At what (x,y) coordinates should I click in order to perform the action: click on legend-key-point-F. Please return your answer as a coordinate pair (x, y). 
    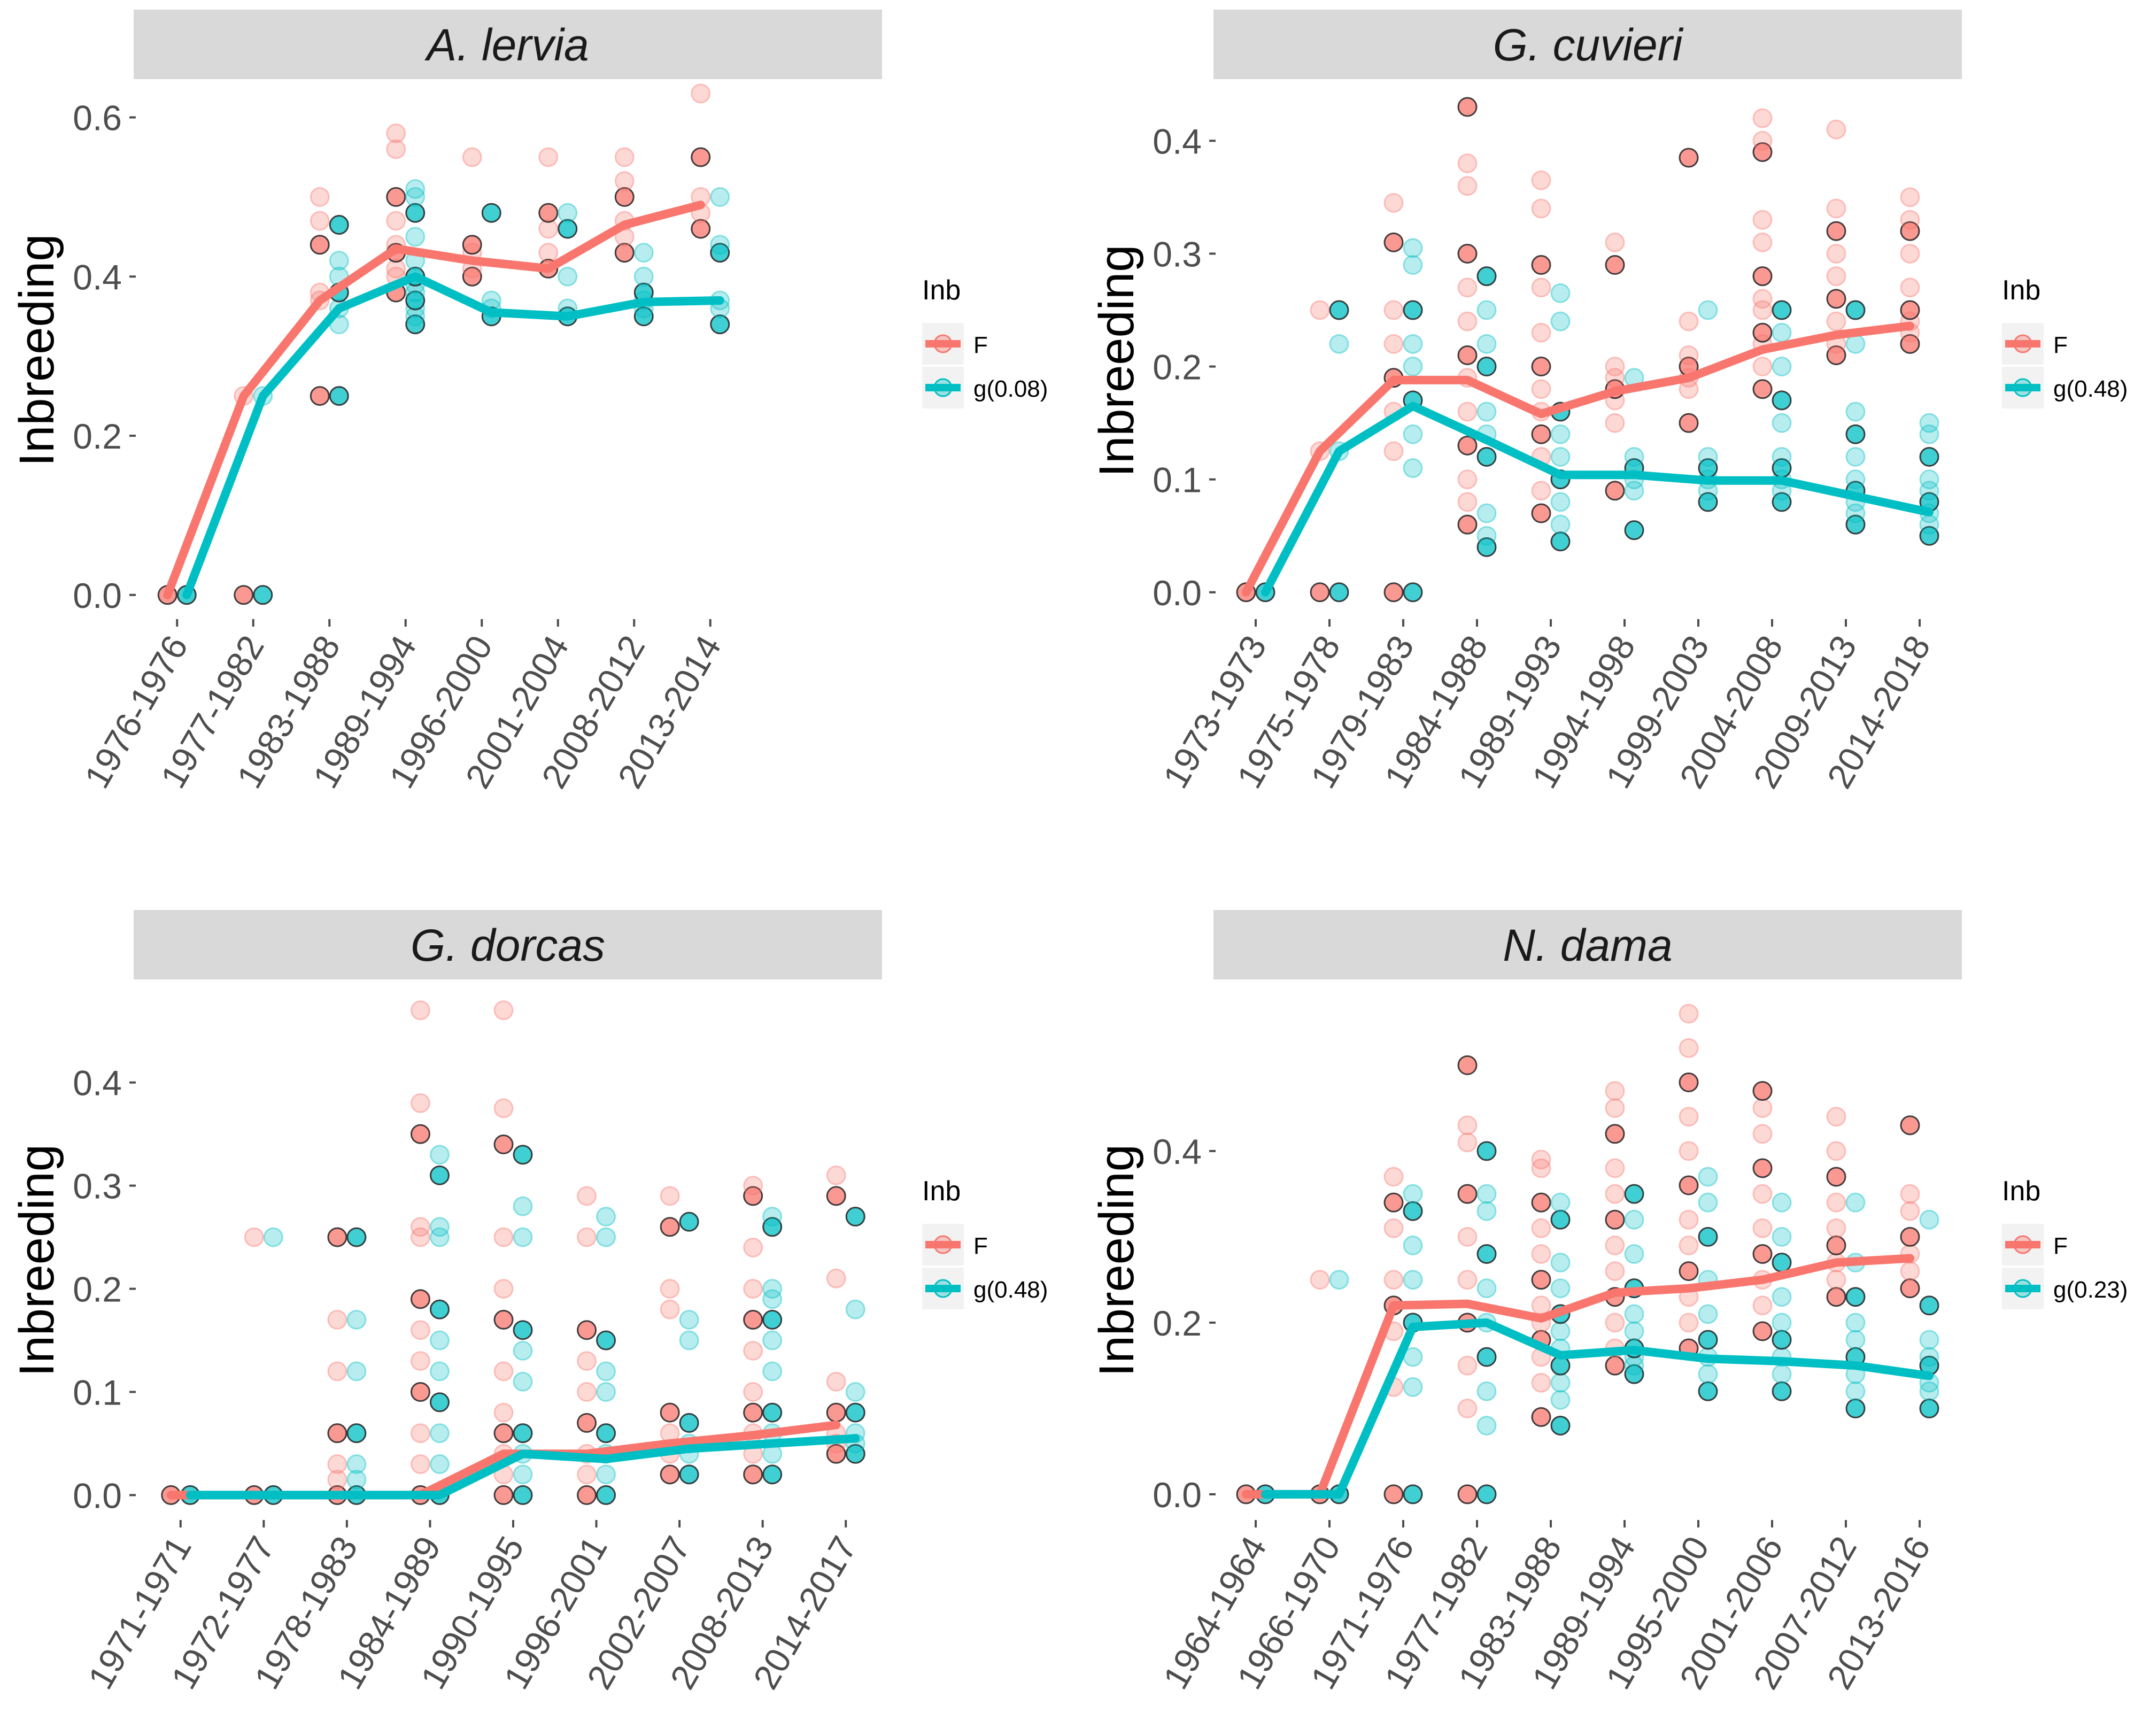
    Looking at the image, I should click on (943, 1244).